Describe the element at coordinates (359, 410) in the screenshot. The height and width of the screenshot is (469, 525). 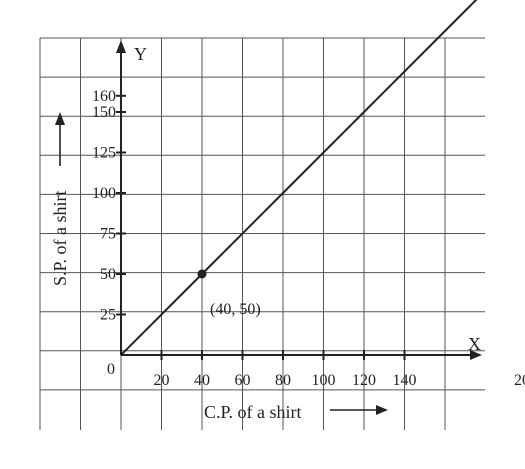
I see `x-label-arrow-icon` at that location.